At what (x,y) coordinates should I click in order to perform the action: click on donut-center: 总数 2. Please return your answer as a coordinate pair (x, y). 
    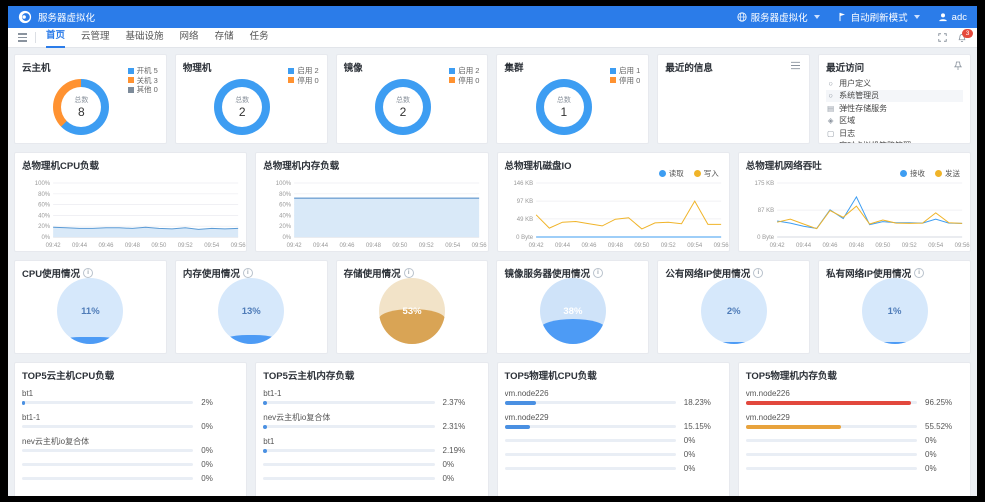
    Looking at the image, I should click on (403, 107).